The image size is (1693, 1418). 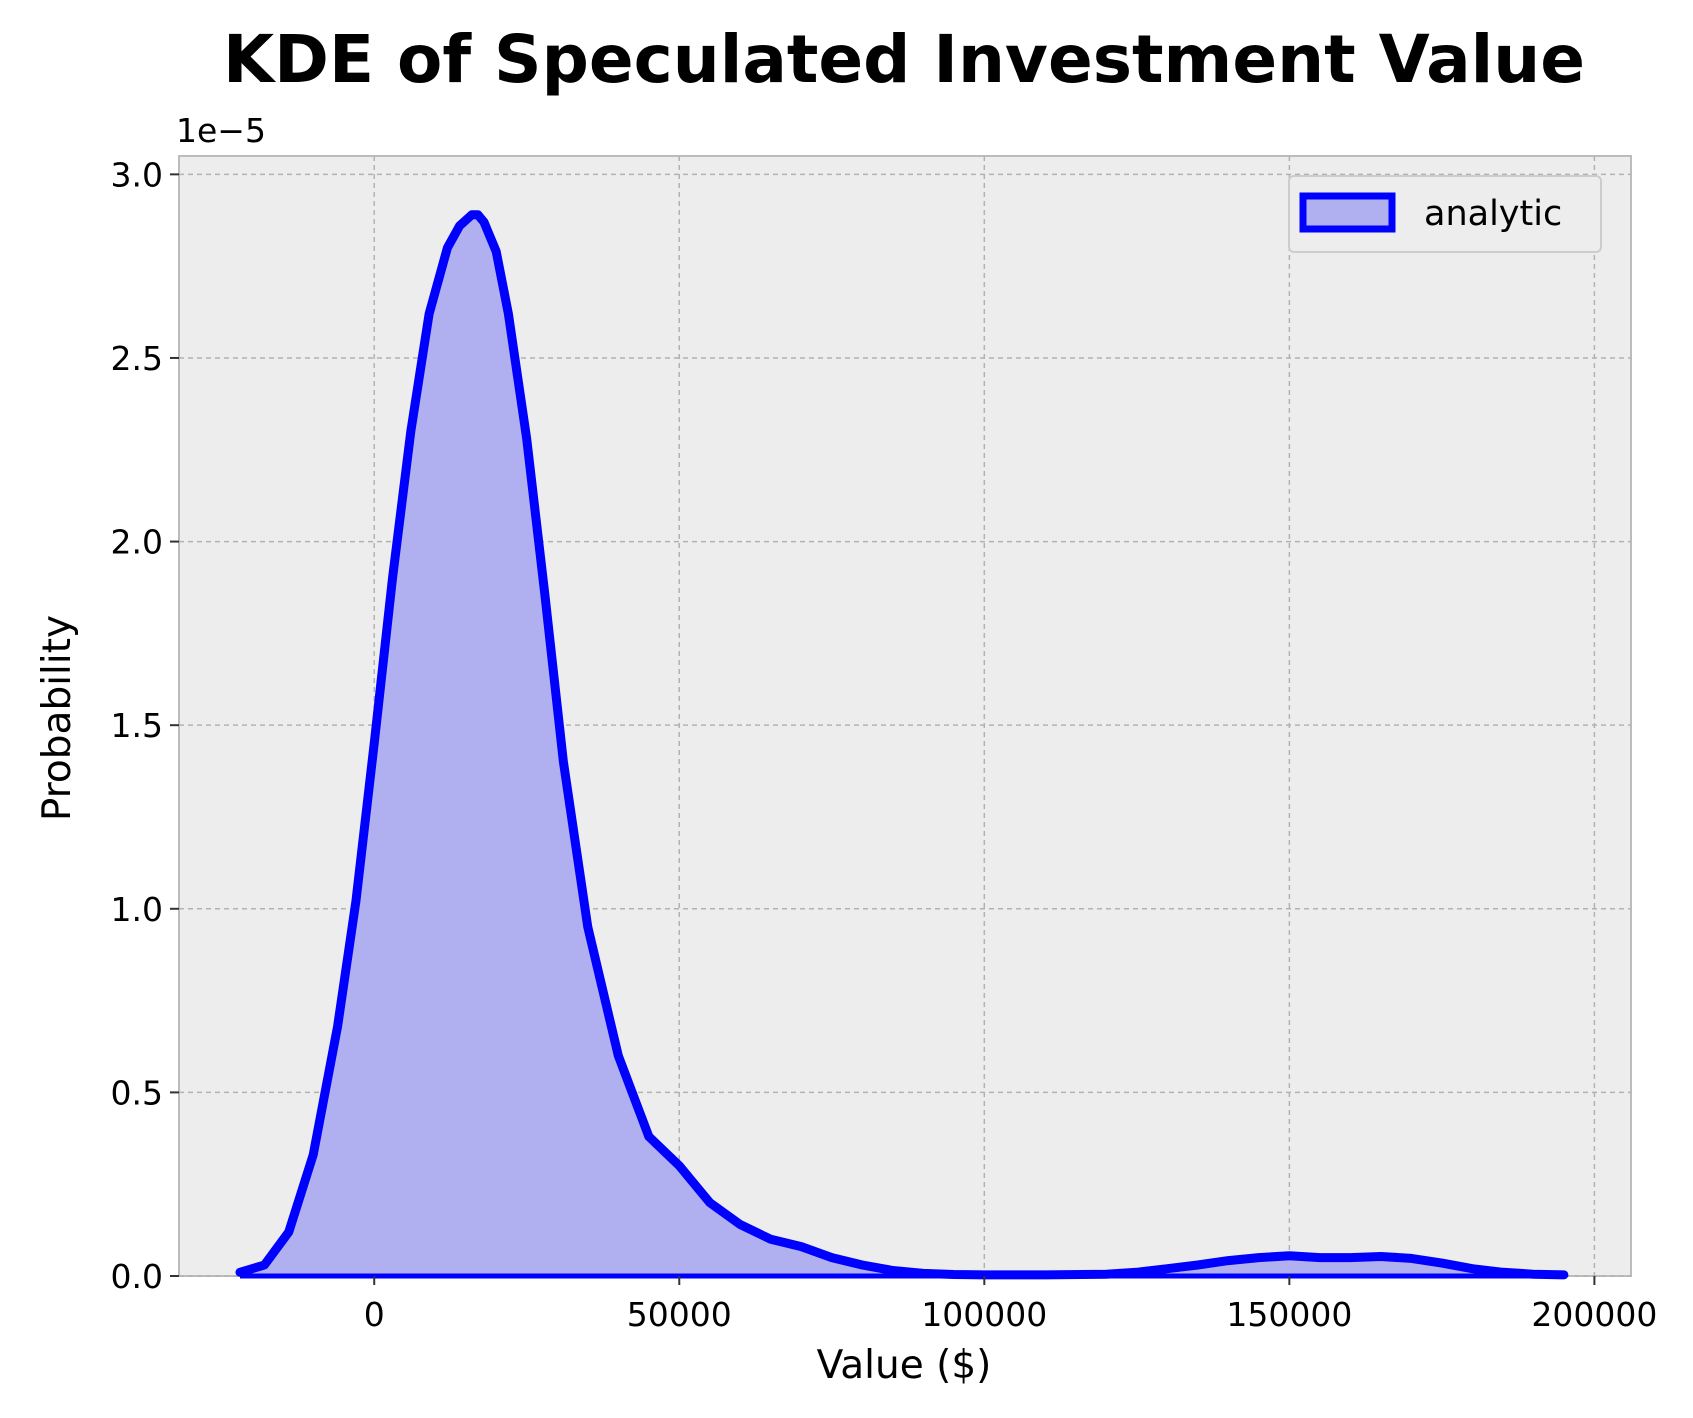 I want to click on y-axis-offset-label: 1e−5, so click(x=221, y=130).